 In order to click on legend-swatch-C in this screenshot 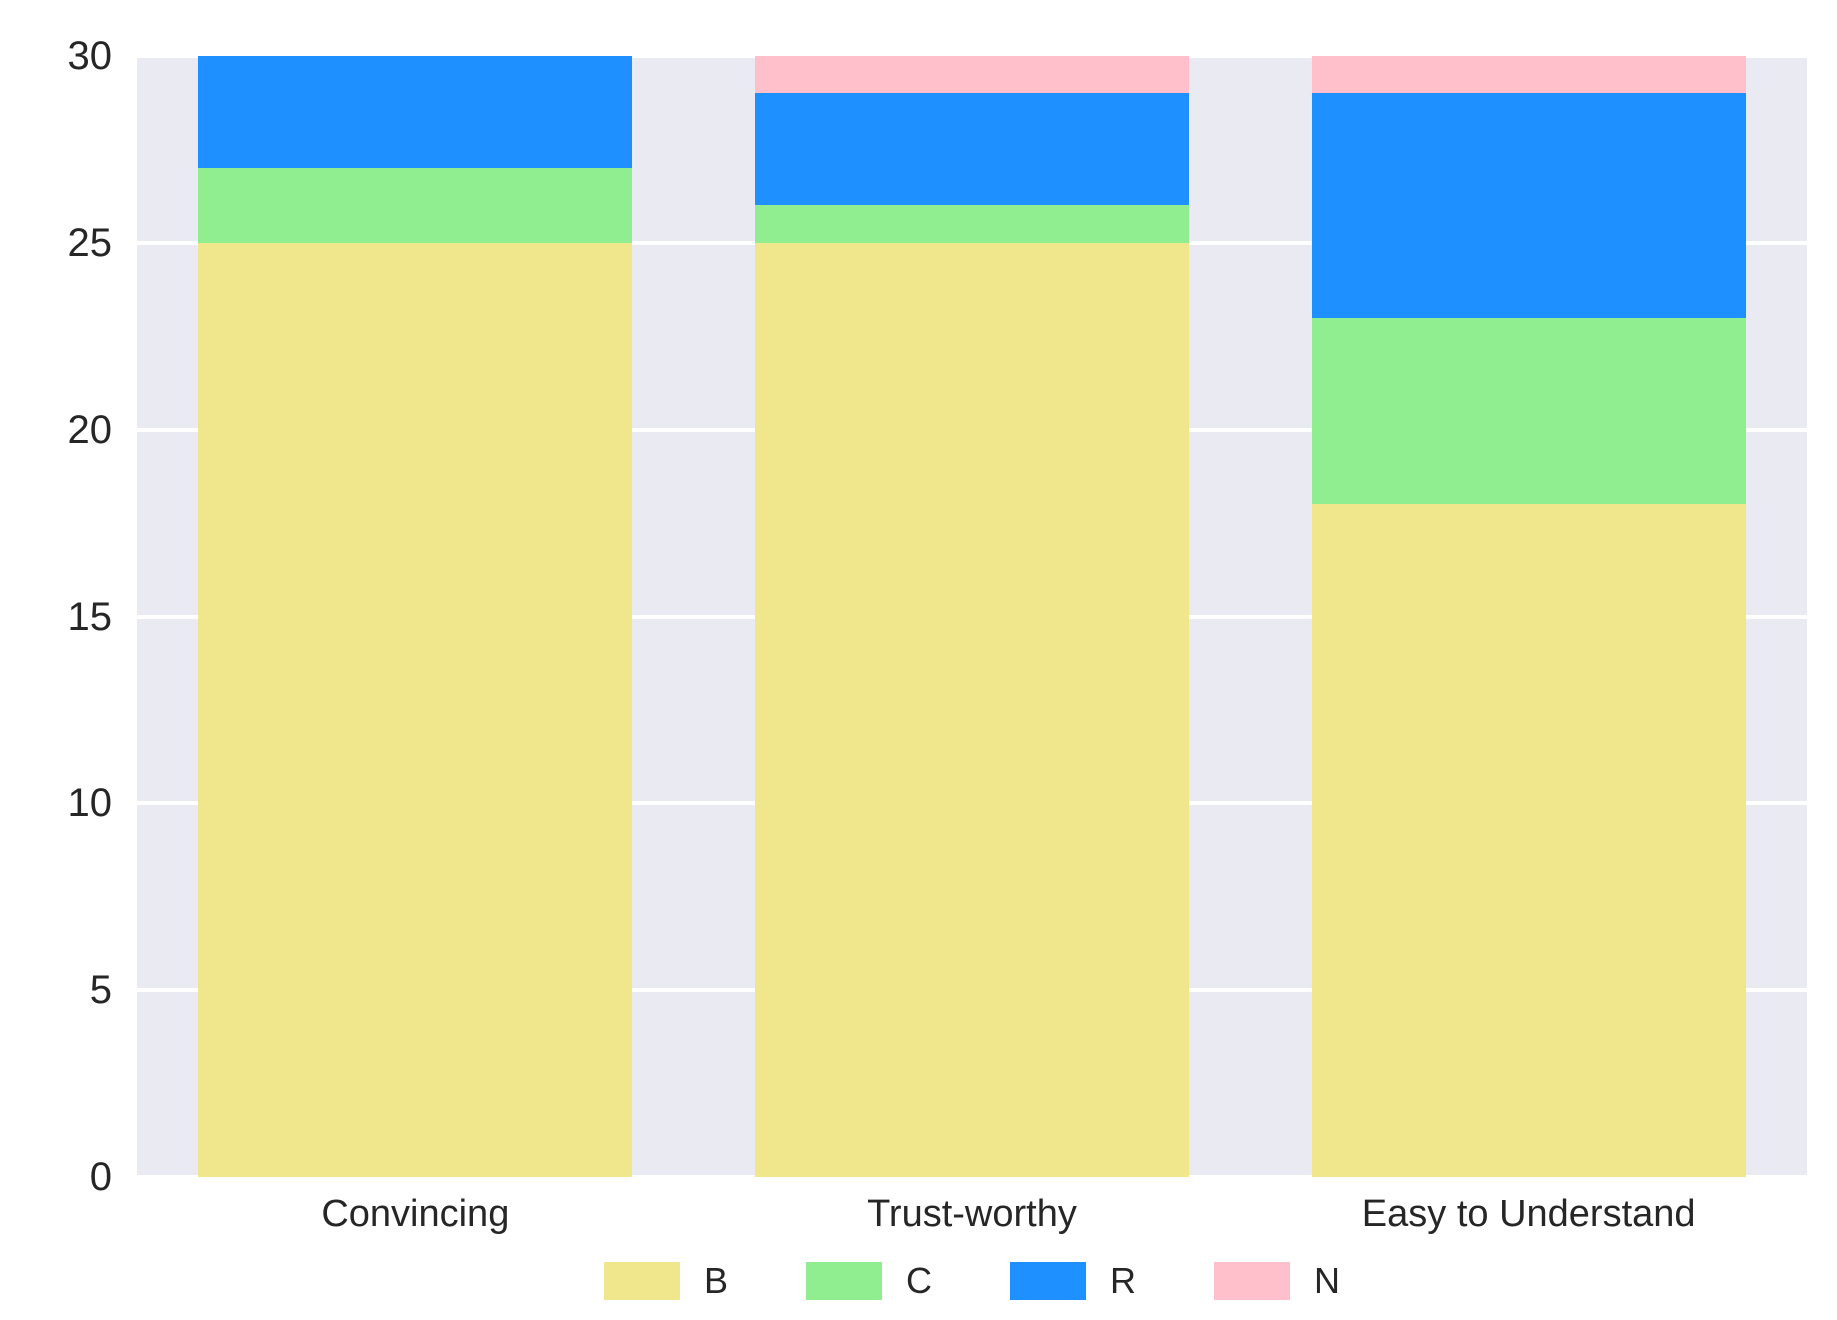, I will do `click(844, 1281)`.